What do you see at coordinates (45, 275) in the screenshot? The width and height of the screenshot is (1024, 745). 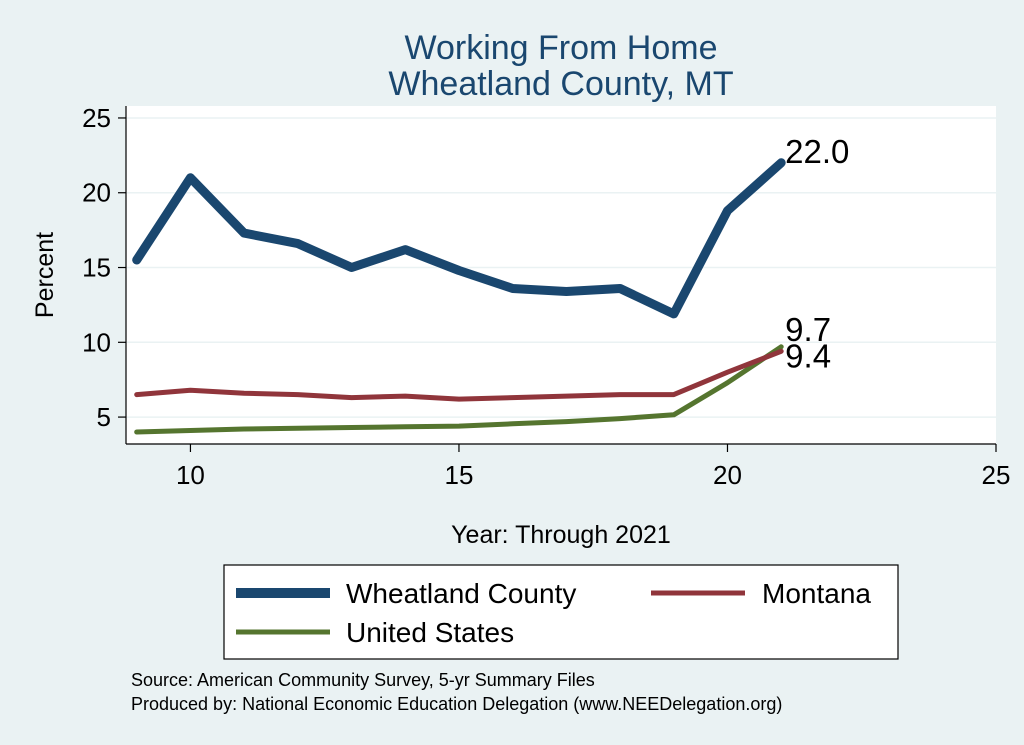 I see `y-axis-title: Percent` at bounding box center [45, 275].